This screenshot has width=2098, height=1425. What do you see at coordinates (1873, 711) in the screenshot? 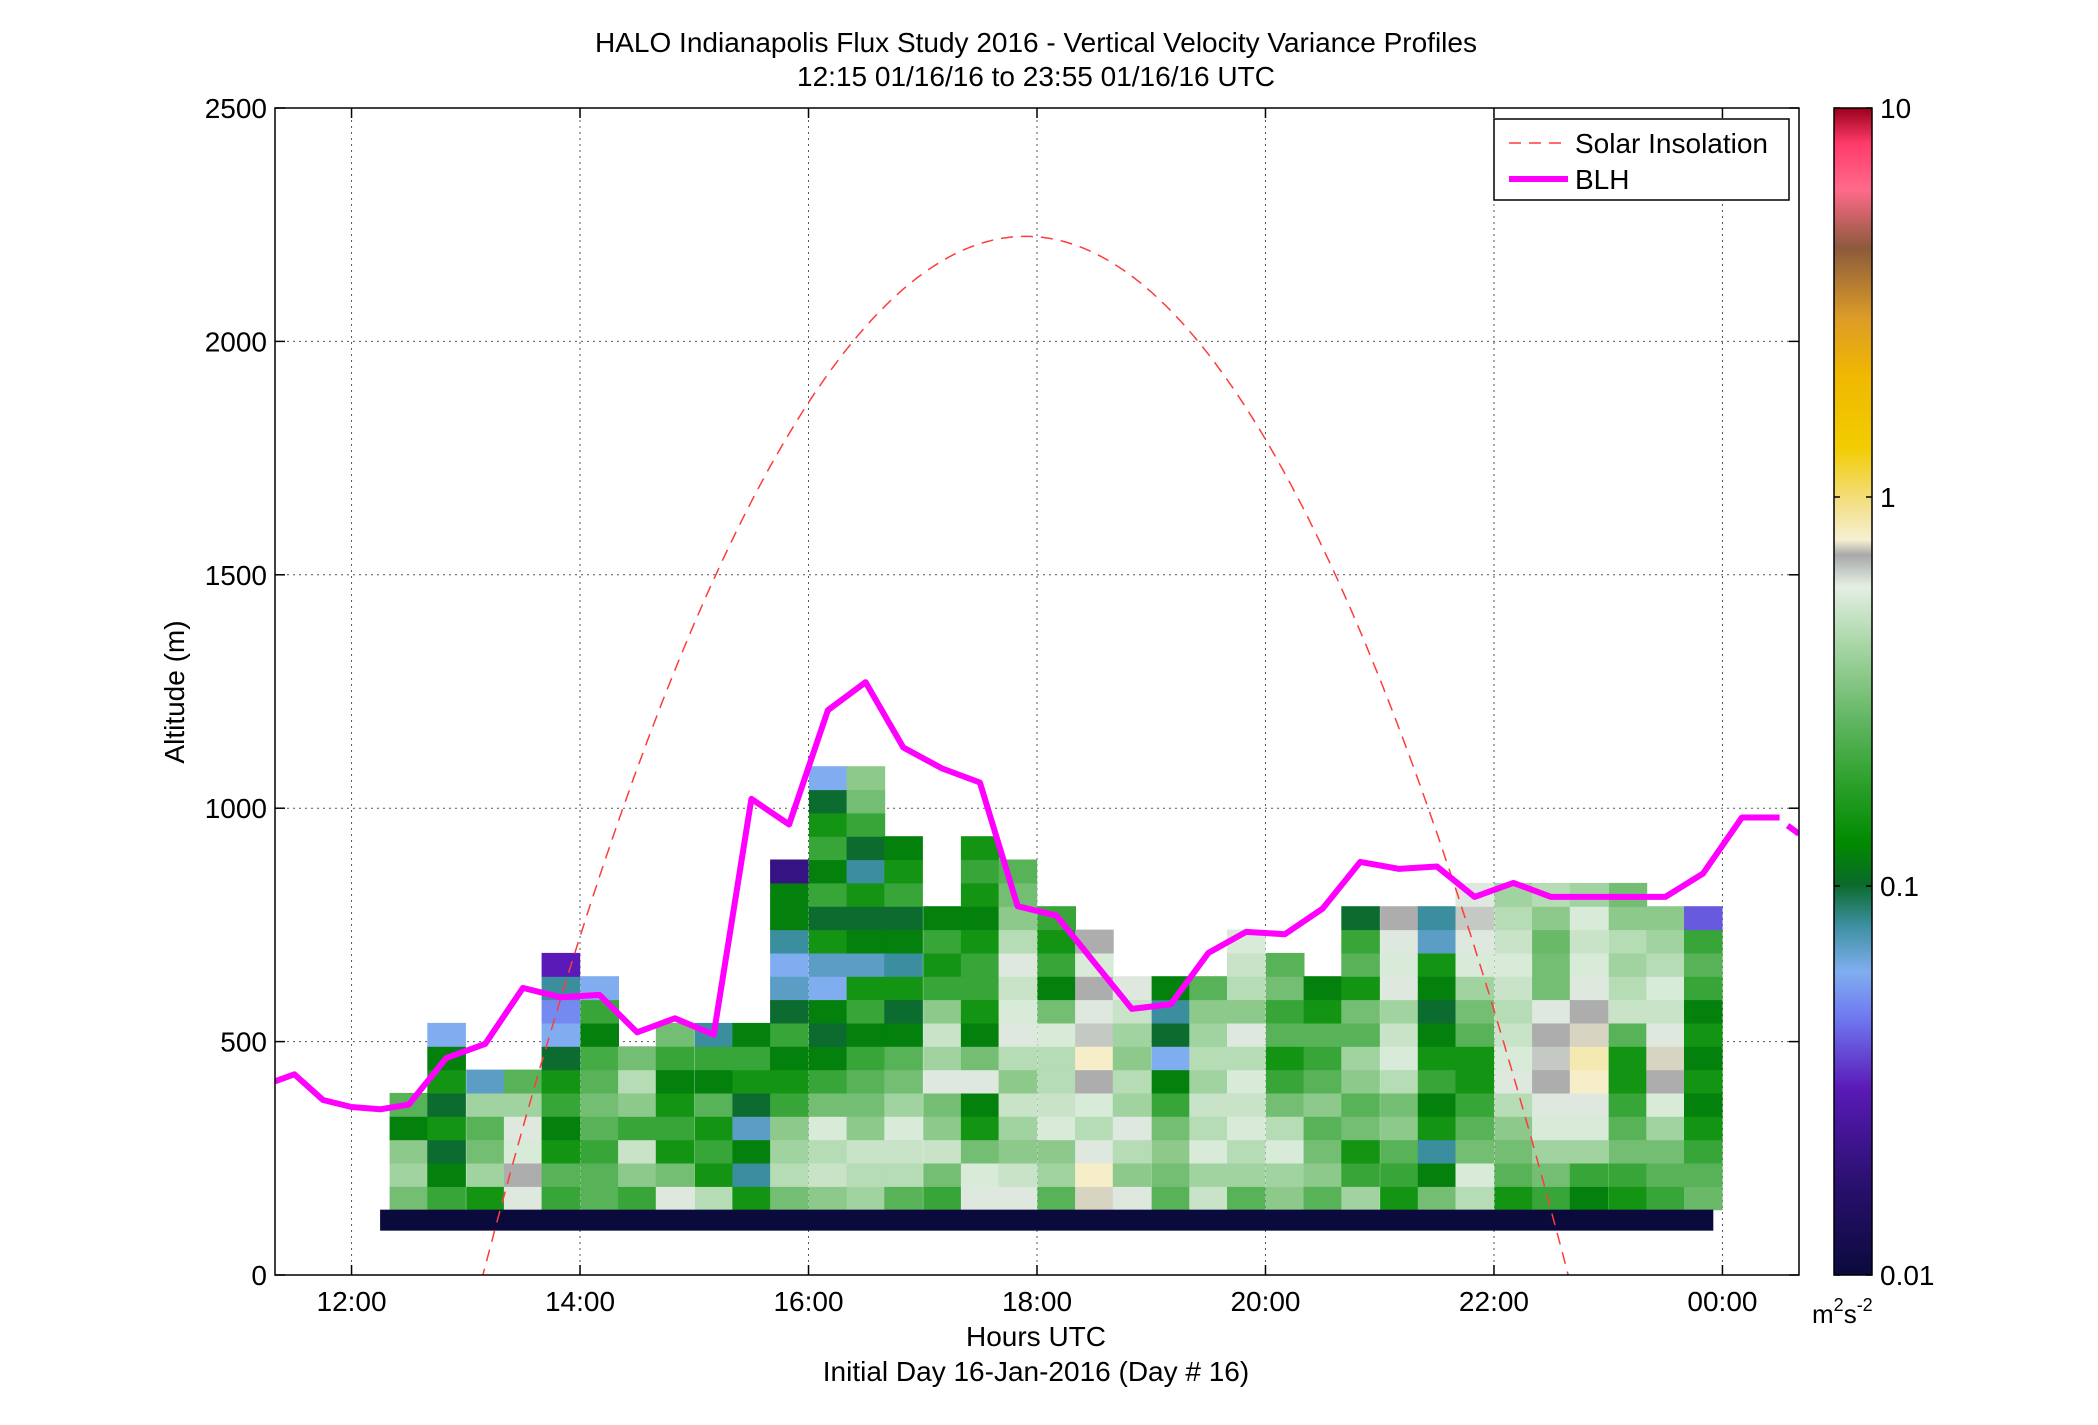
I see `colorbar: 0.01 0.1 1 10 m2s-2` at bounding box center [1873, 711].